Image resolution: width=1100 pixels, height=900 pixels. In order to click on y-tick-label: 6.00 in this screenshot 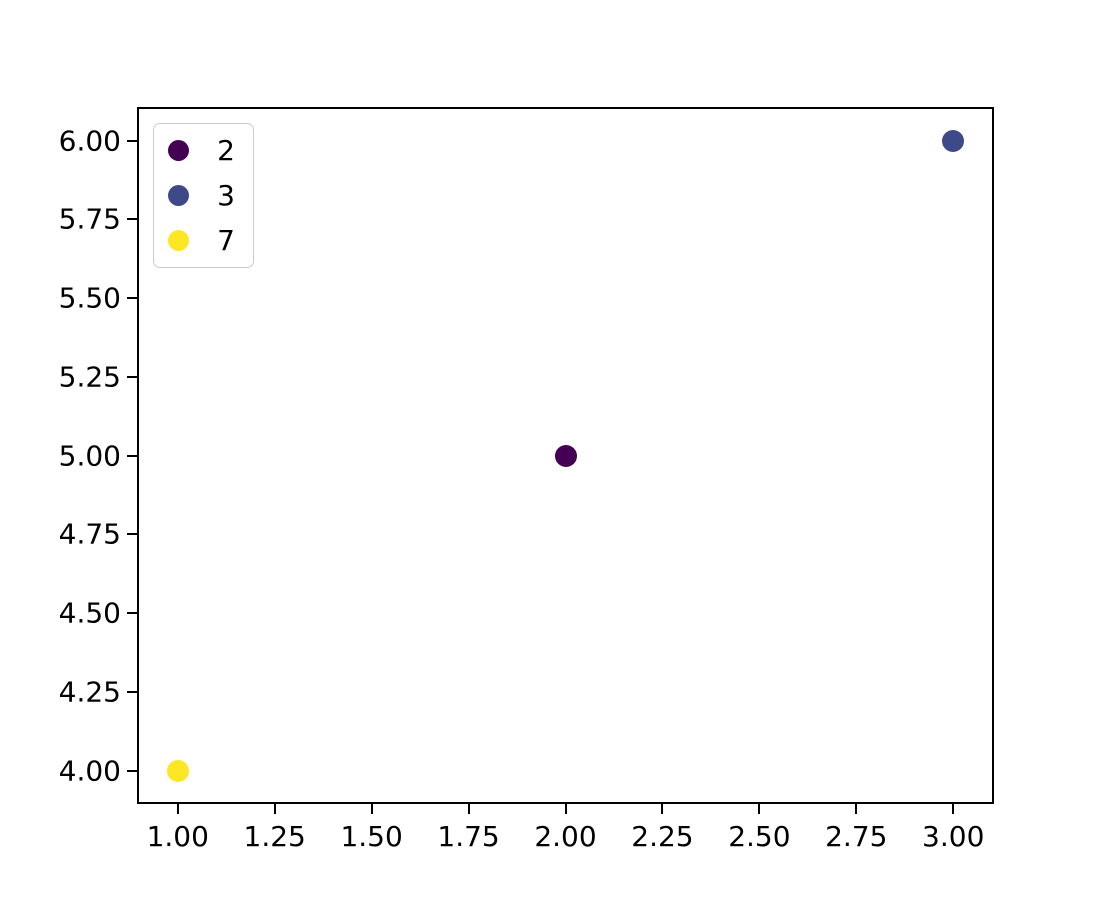, I will do `click(89, 140)`.